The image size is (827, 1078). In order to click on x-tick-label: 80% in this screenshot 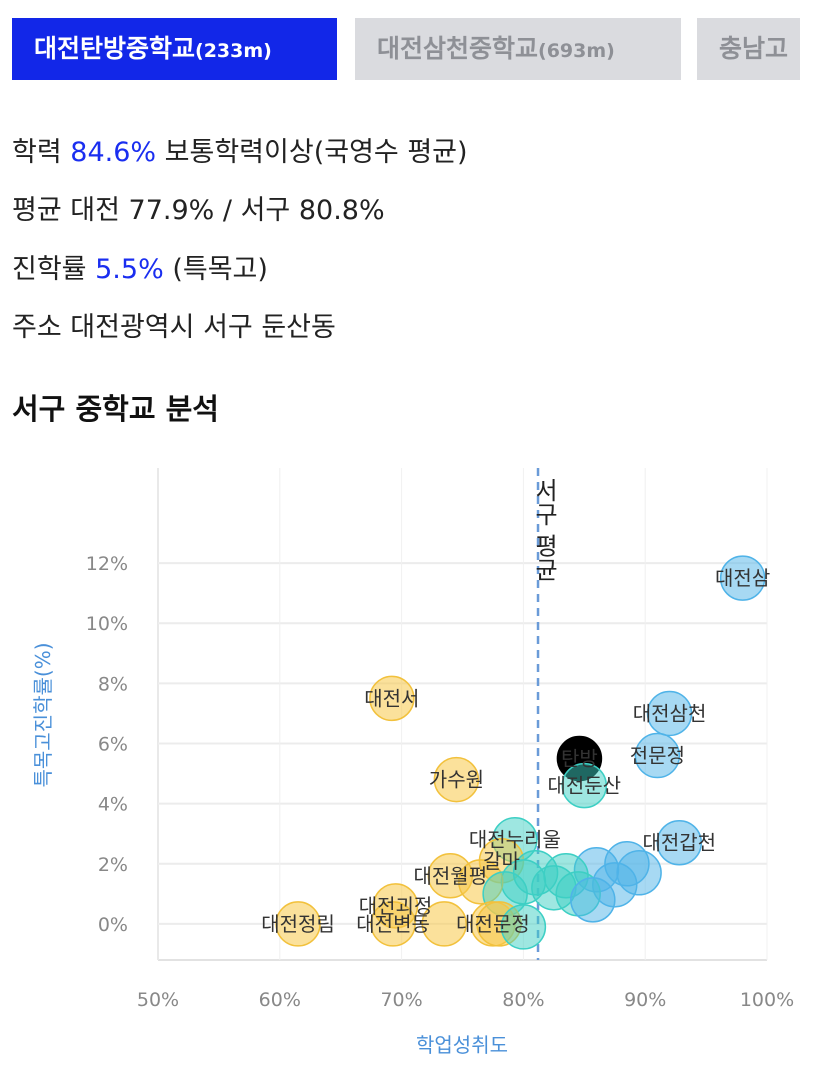, I will do `click(523, 1000)`.